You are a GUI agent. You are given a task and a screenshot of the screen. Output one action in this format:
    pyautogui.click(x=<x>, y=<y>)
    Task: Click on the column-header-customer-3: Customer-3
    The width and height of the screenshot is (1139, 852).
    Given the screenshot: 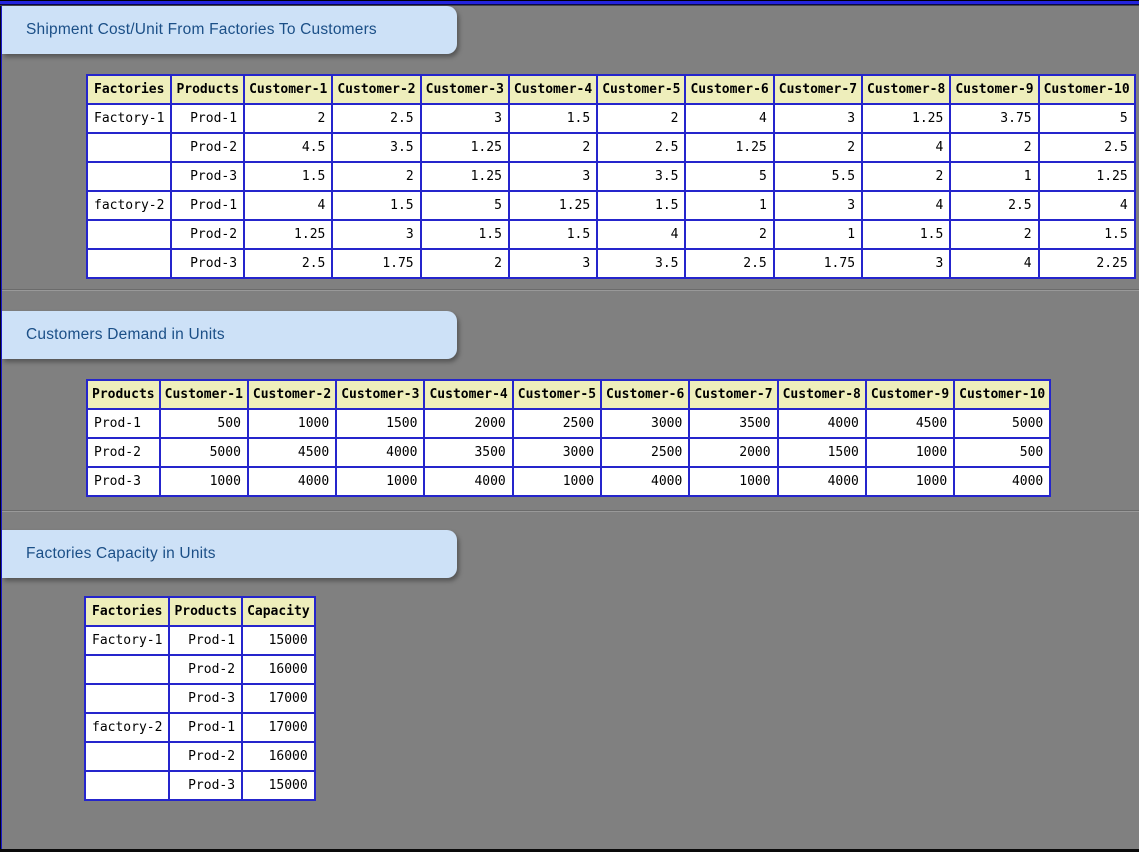 What is the action you would take?
    pyautogui.click(x=380, y=394)
    